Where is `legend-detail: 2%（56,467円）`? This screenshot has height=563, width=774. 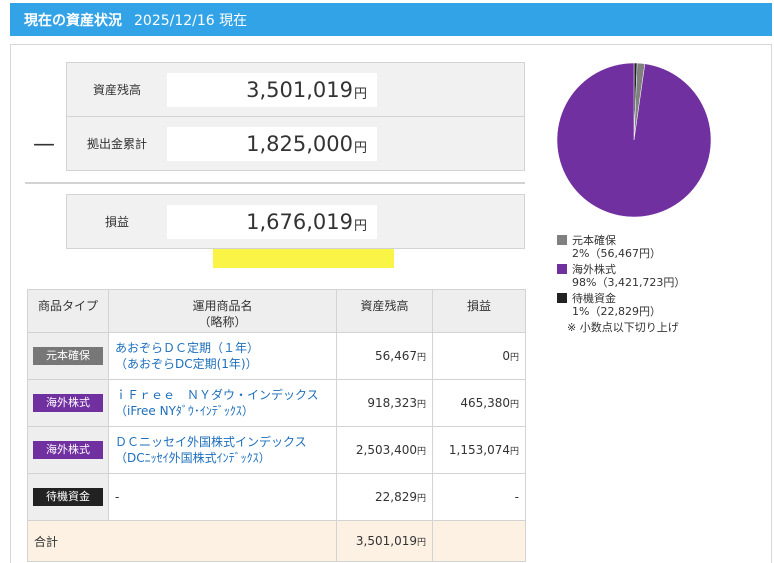 legend-detail: 2%（56,467円） is located at coordinates (616, 253).